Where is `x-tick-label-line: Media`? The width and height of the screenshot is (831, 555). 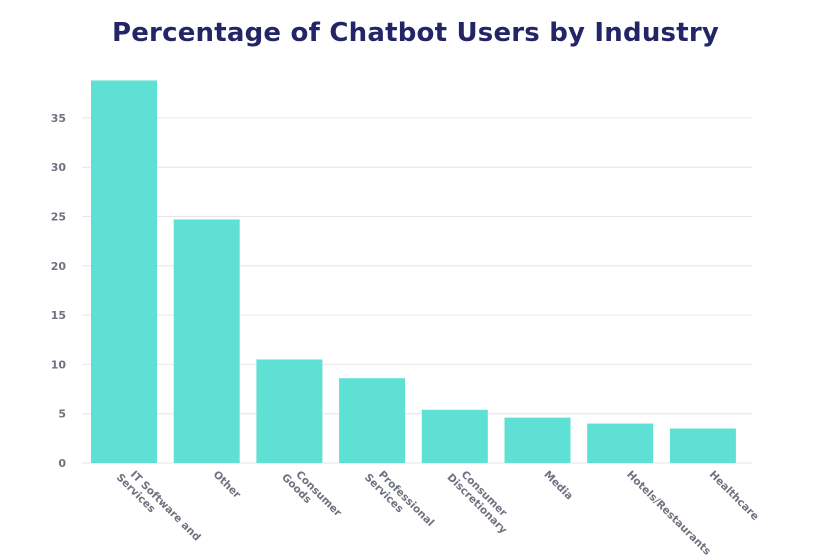 x-tick-label-line: Media is located at coordinates (558, 486).